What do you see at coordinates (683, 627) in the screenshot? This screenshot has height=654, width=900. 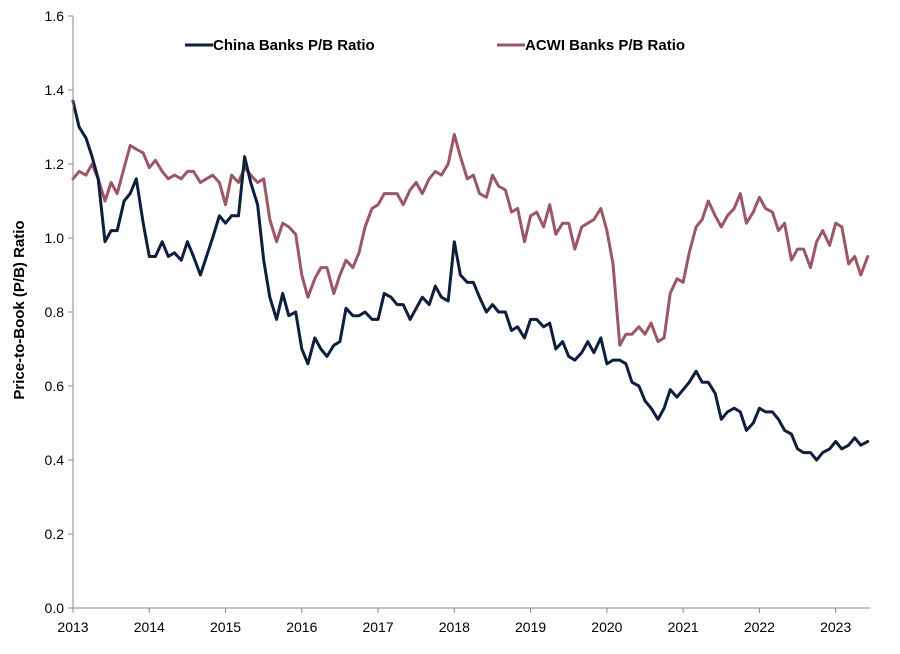 I see `x-tick-label: 2021` at bounding box center [683, 627].